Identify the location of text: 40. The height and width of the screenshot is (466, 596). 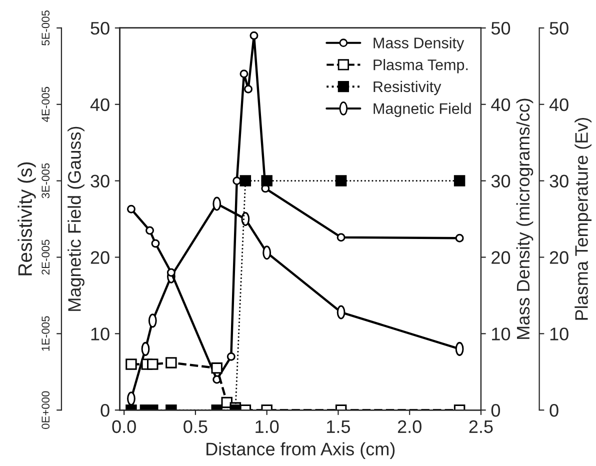
(558, 105).